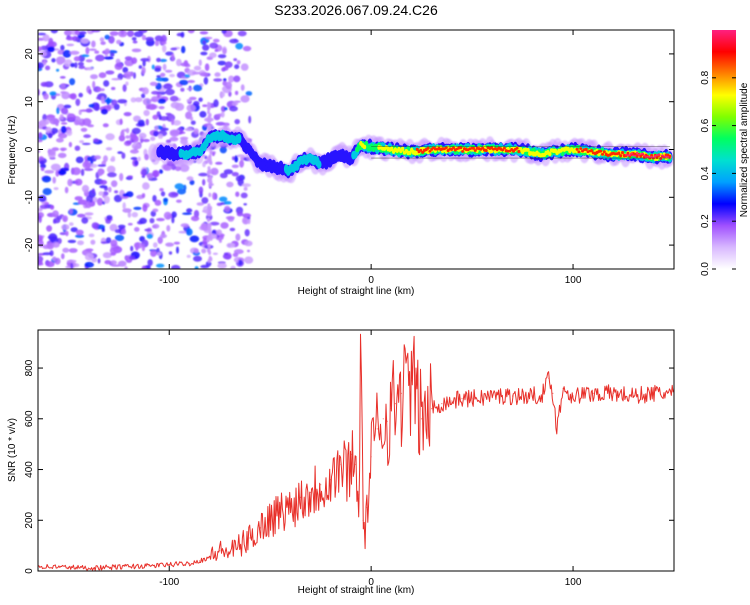 The image size is (750, 605). Describe the element at coordinates (724, 149) in the screenshot. I see `colorbar-gradient` at that location.